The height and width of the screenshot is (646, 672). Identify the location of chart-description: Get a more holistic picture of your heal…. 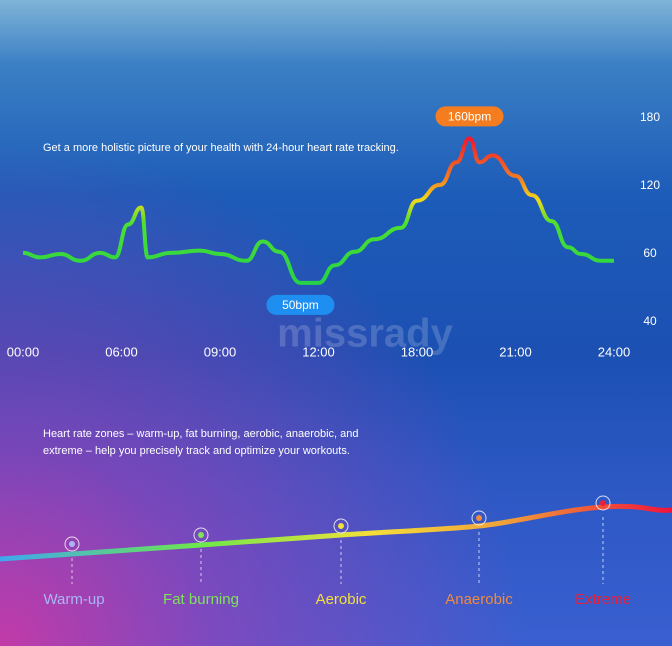
(221, 148).